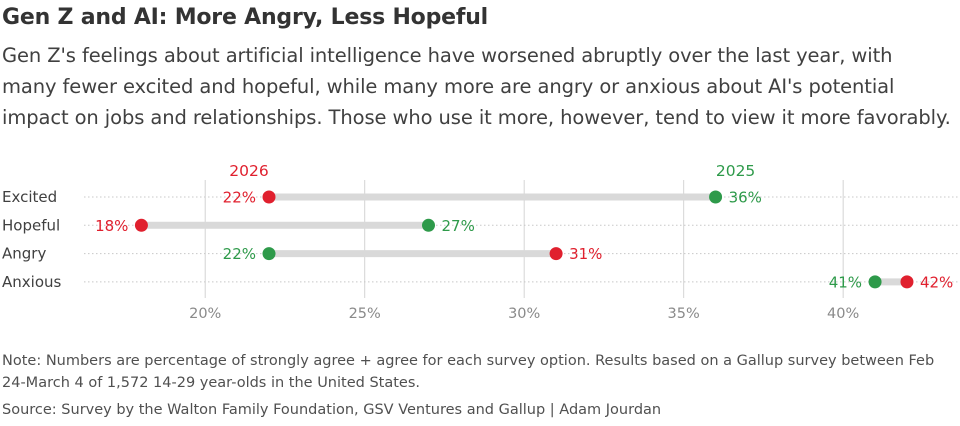 The height and width of the screenshot is (426, 960). I want to click on x-tick-label: 35%, so click(684, 314).